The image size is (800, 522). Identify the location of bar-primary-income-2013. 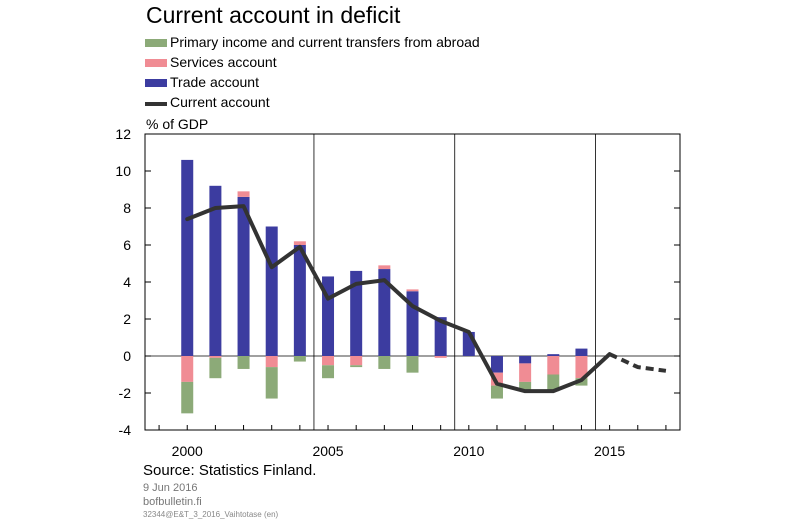
(553, 383).